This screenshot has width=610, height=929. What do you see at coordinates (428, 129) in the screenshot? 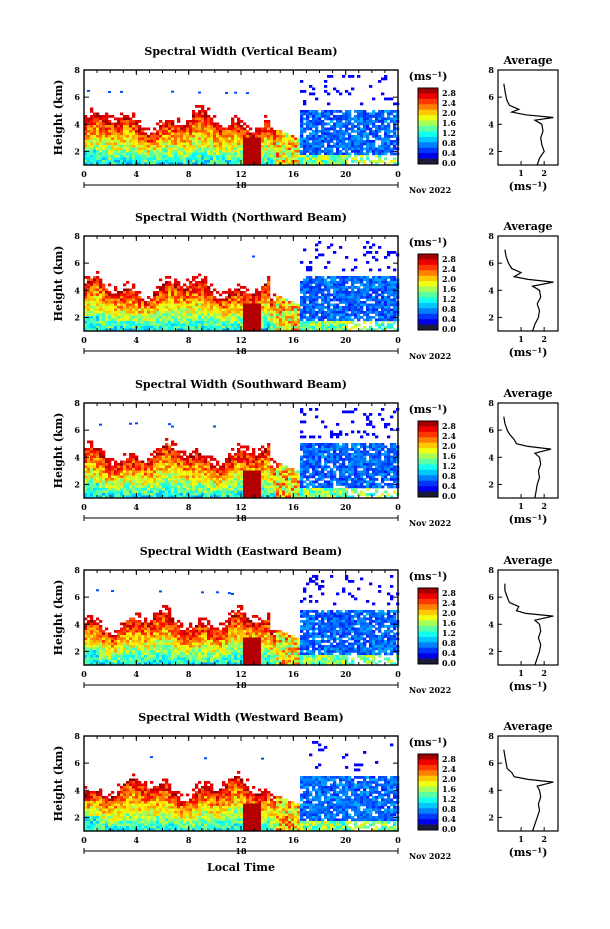
I see `colorbar-segment` at bounding box center [428, 129].